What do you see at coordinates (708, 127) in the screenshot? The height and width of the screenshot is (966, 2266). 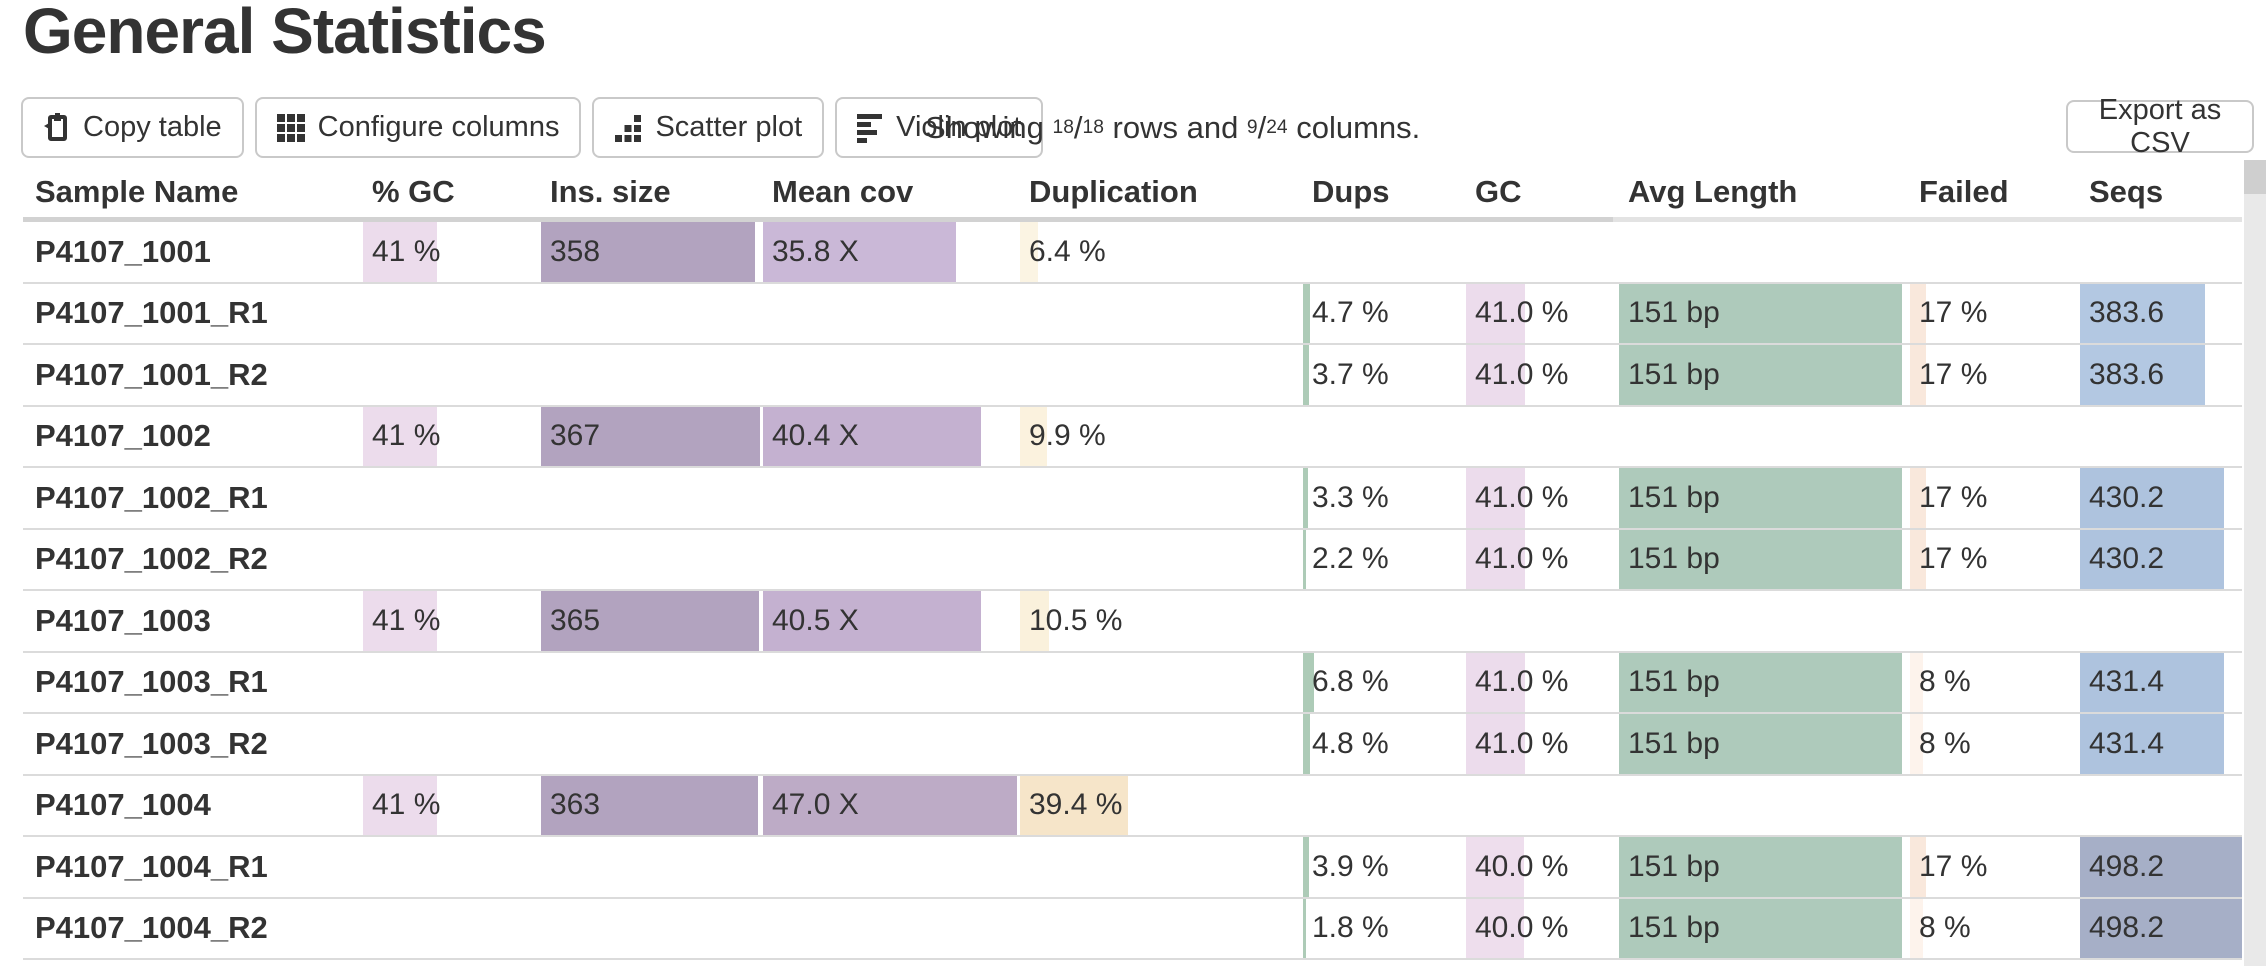 I see `scatter-plot-button: Scatter plot` at bounding box center [708, 127].